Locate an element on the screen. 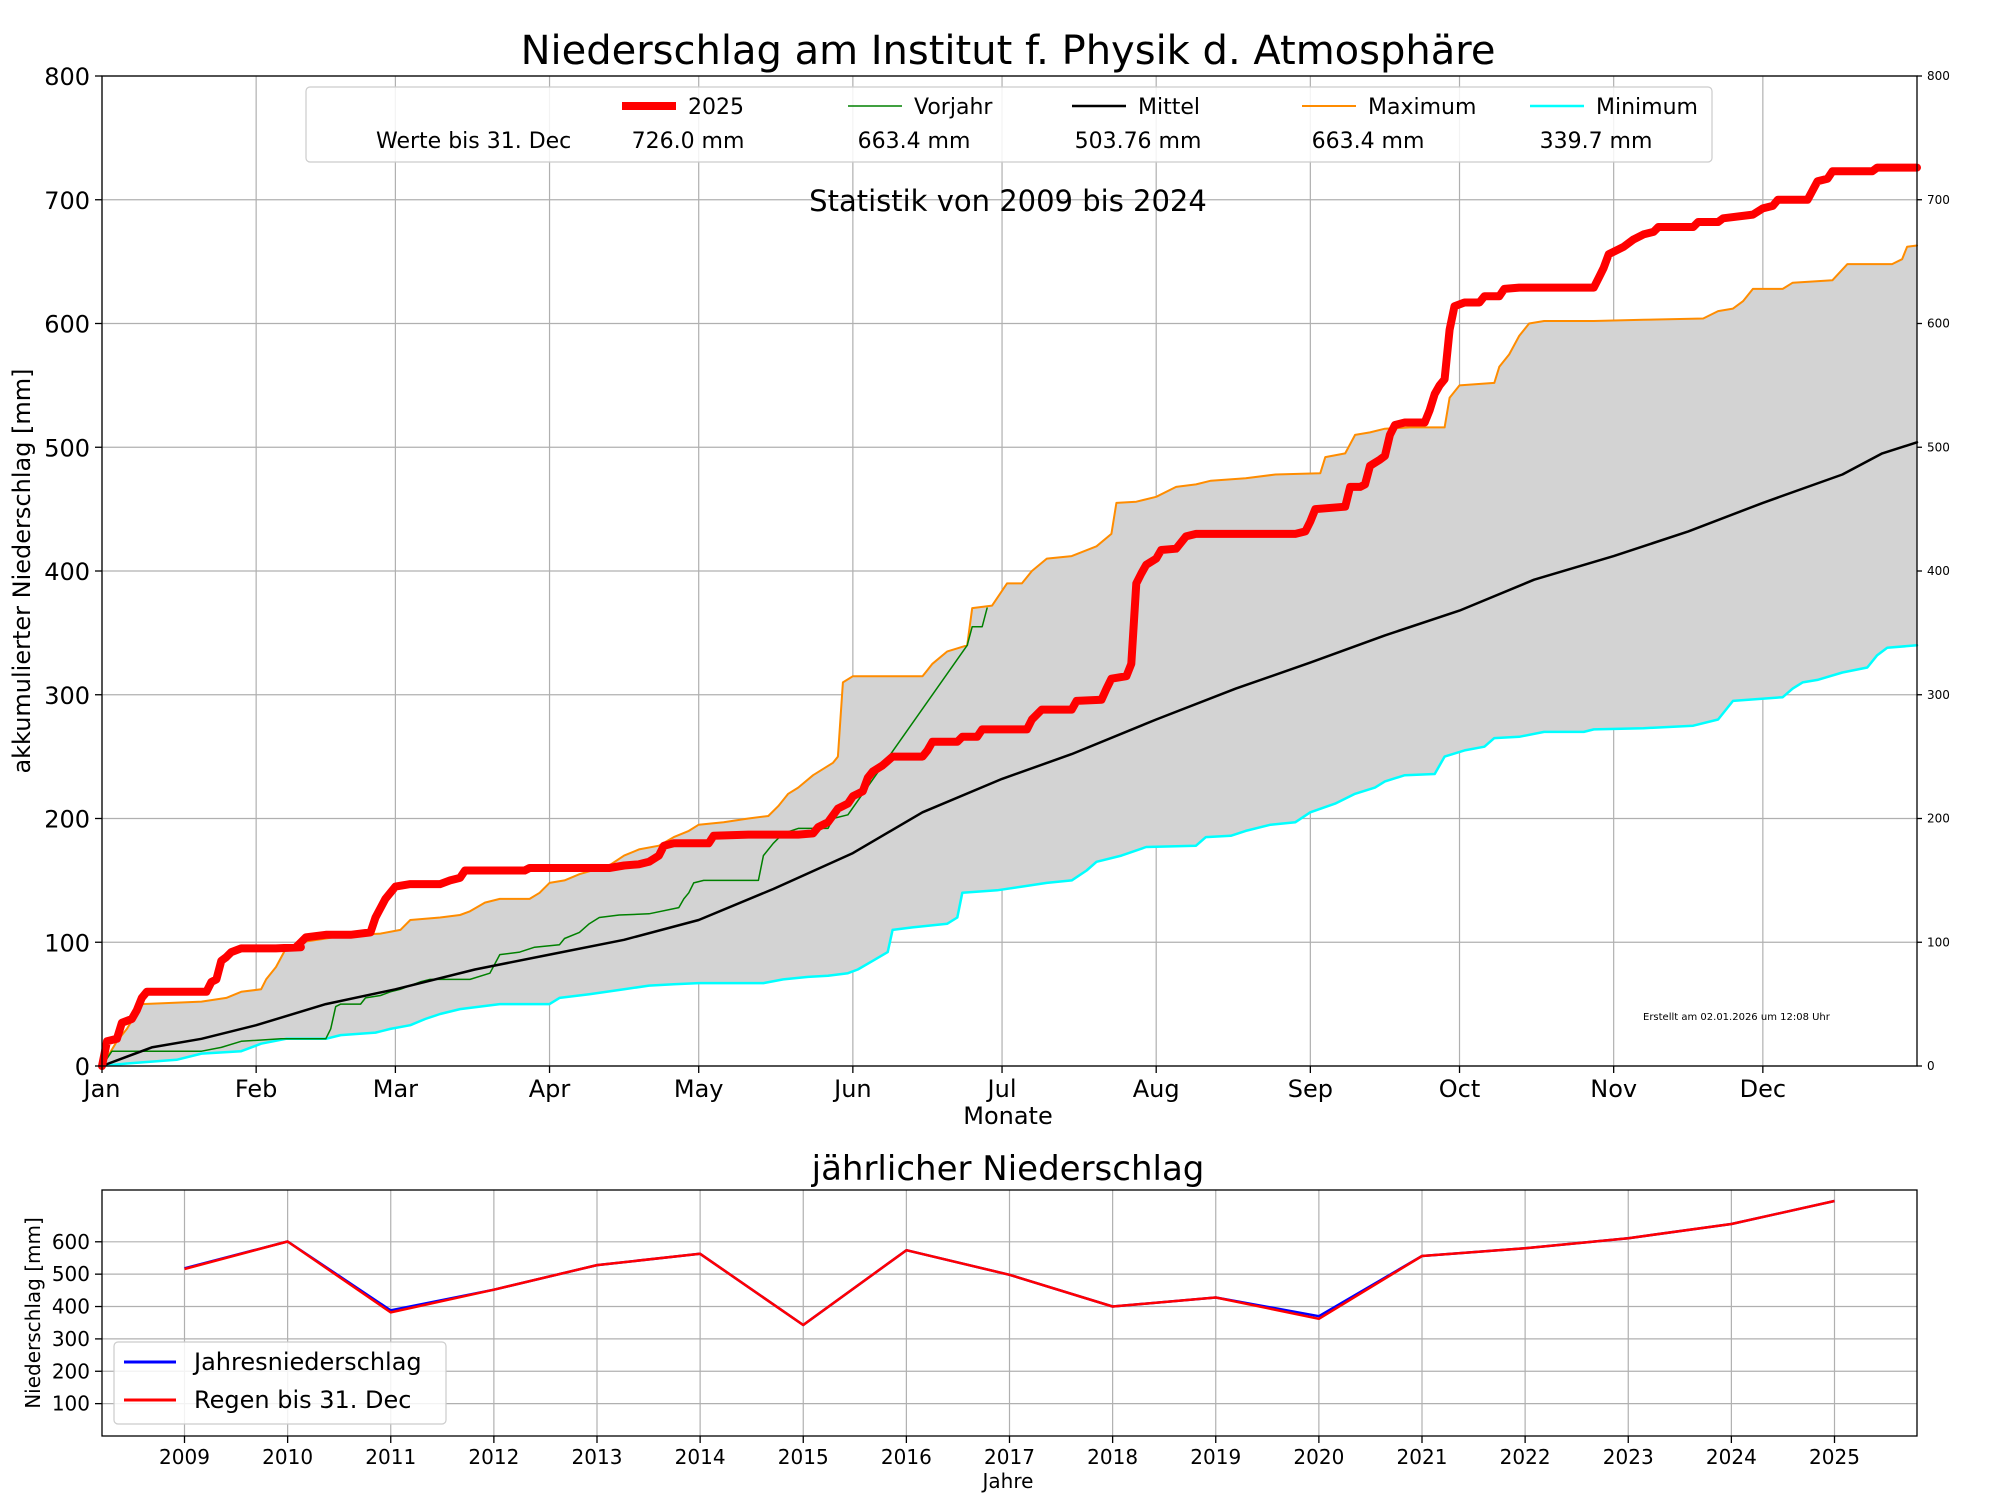 The image size is (2000, 1500). legend-total-minimum: 339.7 mm is located at coordinates (1596, 141).